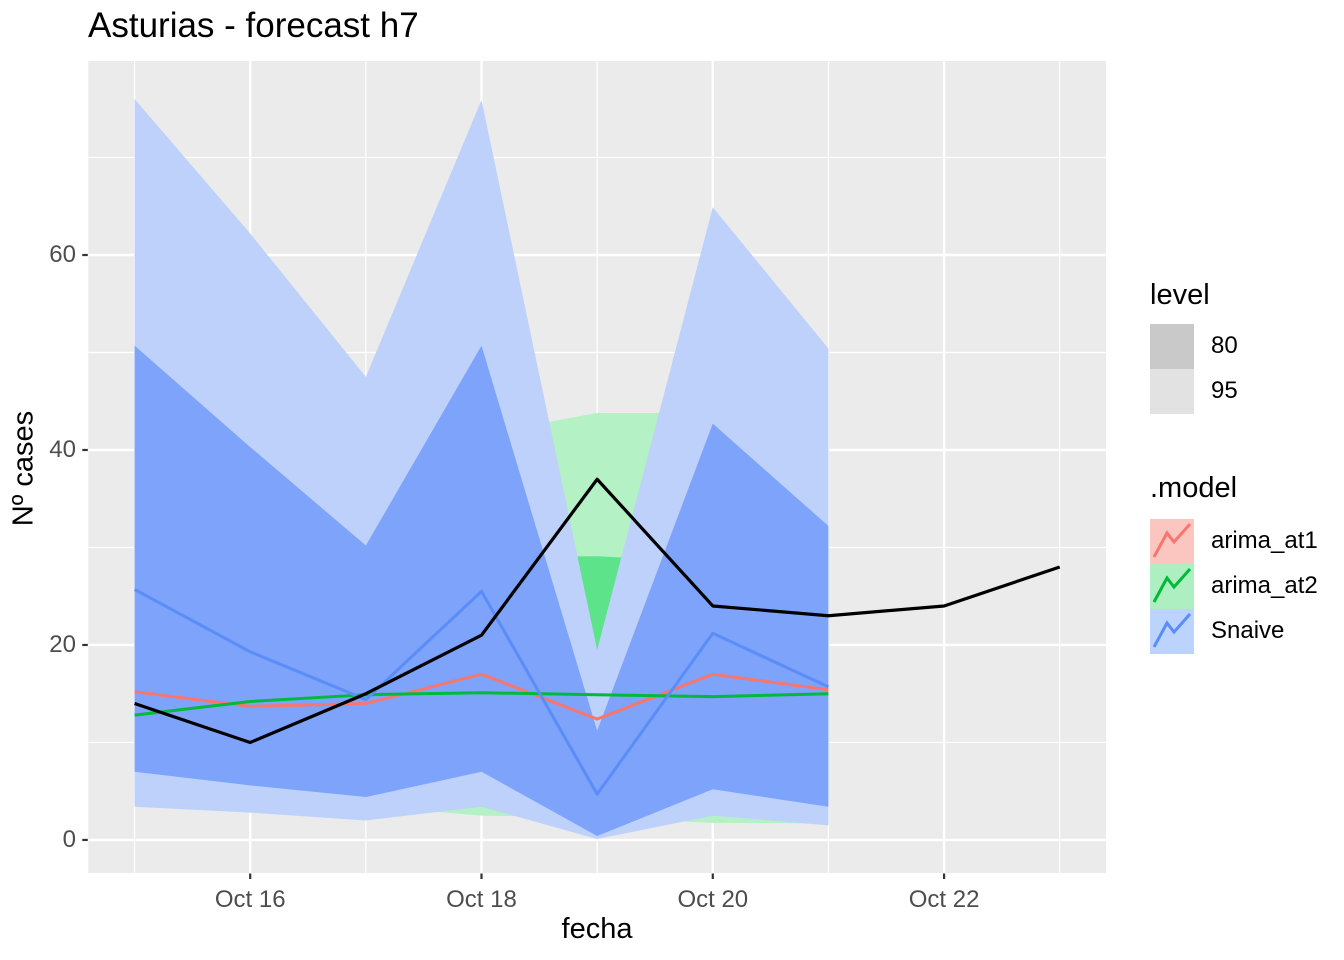 The height and width of the screenshot is (960, 1344). What do you see at coordinates (62, 449) in the screenshot?
I see `y-tick-label: 40` at bounding box center [62, 449].